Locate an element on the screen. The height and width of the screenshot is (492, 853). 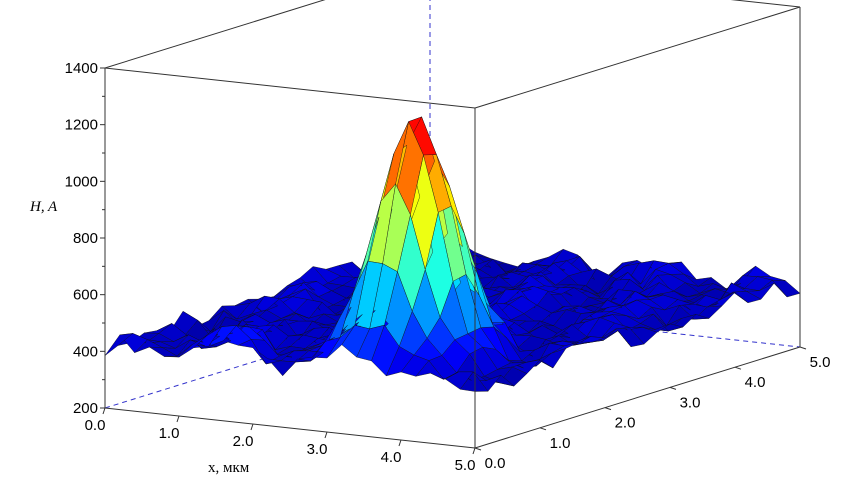
y-tick-label: 4.0 is located at coordinates (755, 382).